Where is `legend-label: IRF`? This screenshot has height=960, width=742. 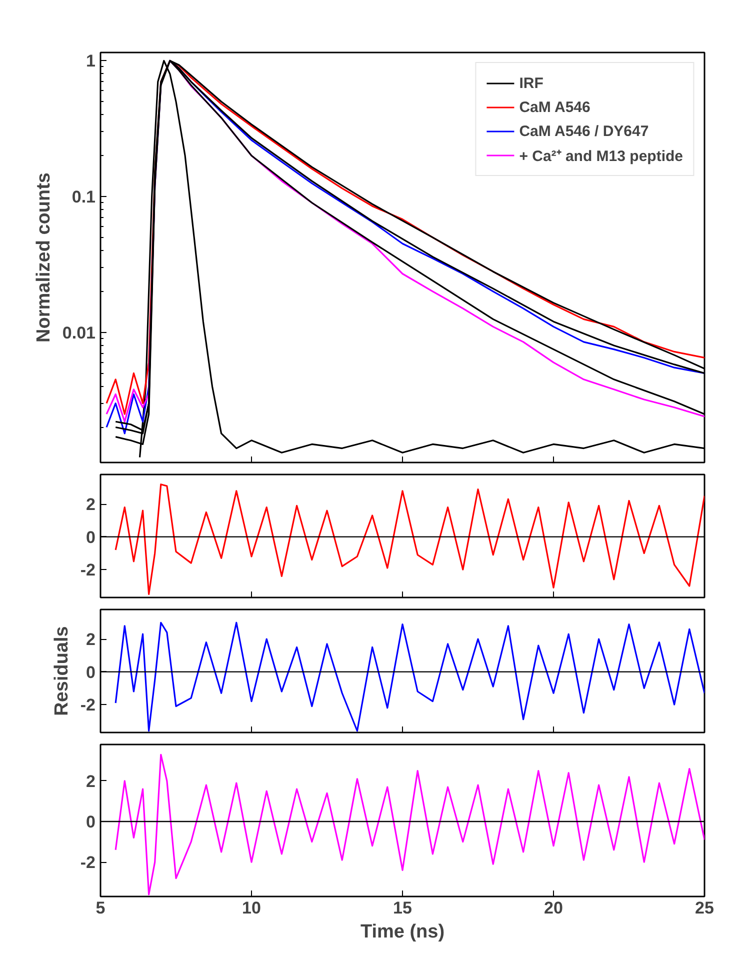
legend-label: IRF is located at coordinates (531, 83).